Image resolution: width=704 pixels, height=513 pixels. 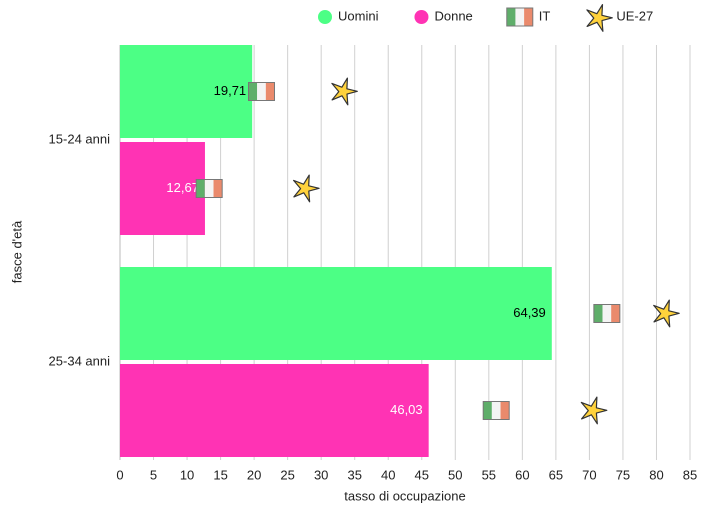 What do you see at coordinates (16, 251) in the screenshot?
I see `y-axis-label: fasce d'età` at bounding box center [16, 251].